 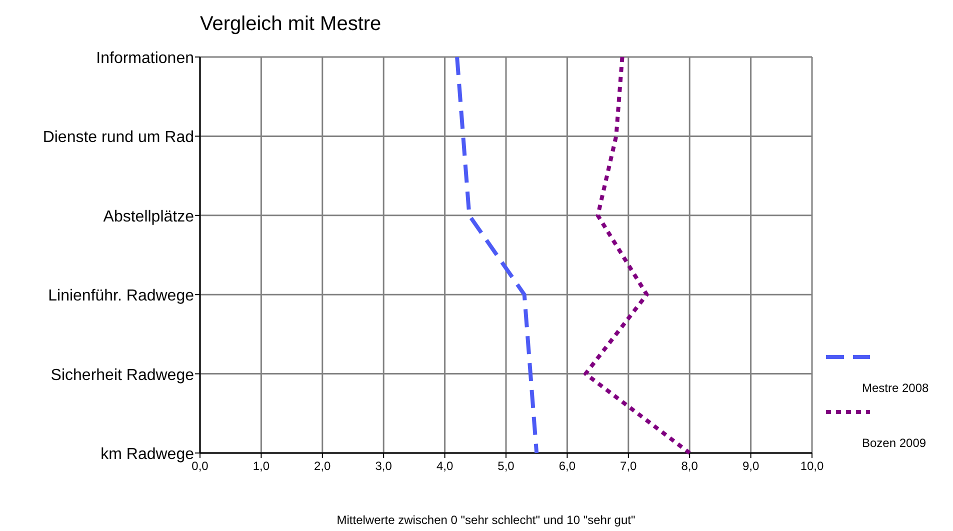 What do you see at coordinates (751, 466) in the screenshot?
I see `x-tick-label: 9,0` at bounding box center [751, 466].